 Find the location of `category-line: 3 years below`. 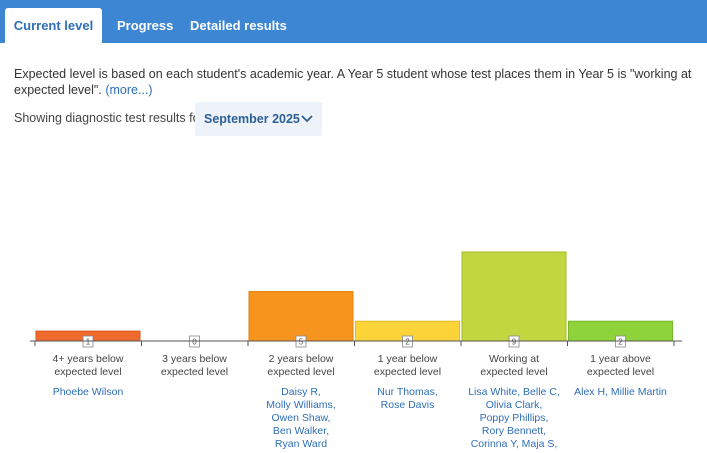

category-line: 3 years below is located at coordinates (194, 359).